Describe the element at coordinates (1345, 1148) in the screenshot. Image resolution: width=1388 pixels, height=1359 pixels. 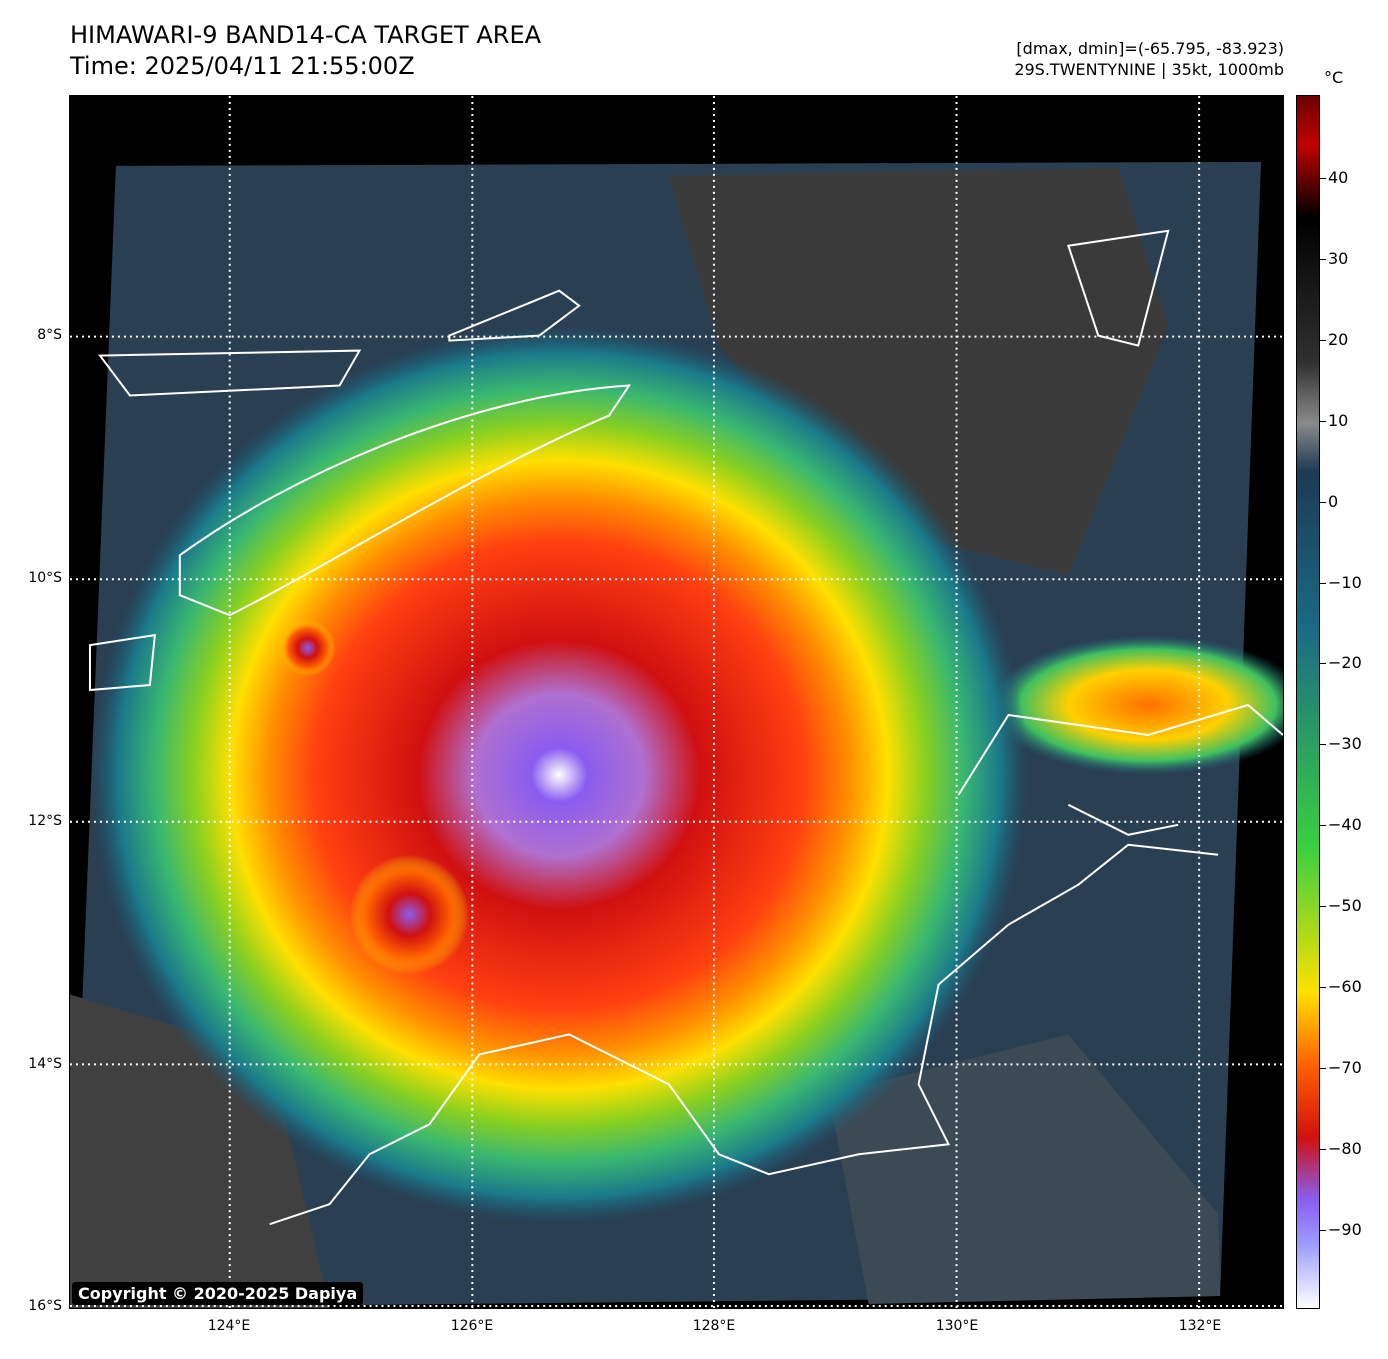
I see `colorbar-tick-label: −80` at that location.